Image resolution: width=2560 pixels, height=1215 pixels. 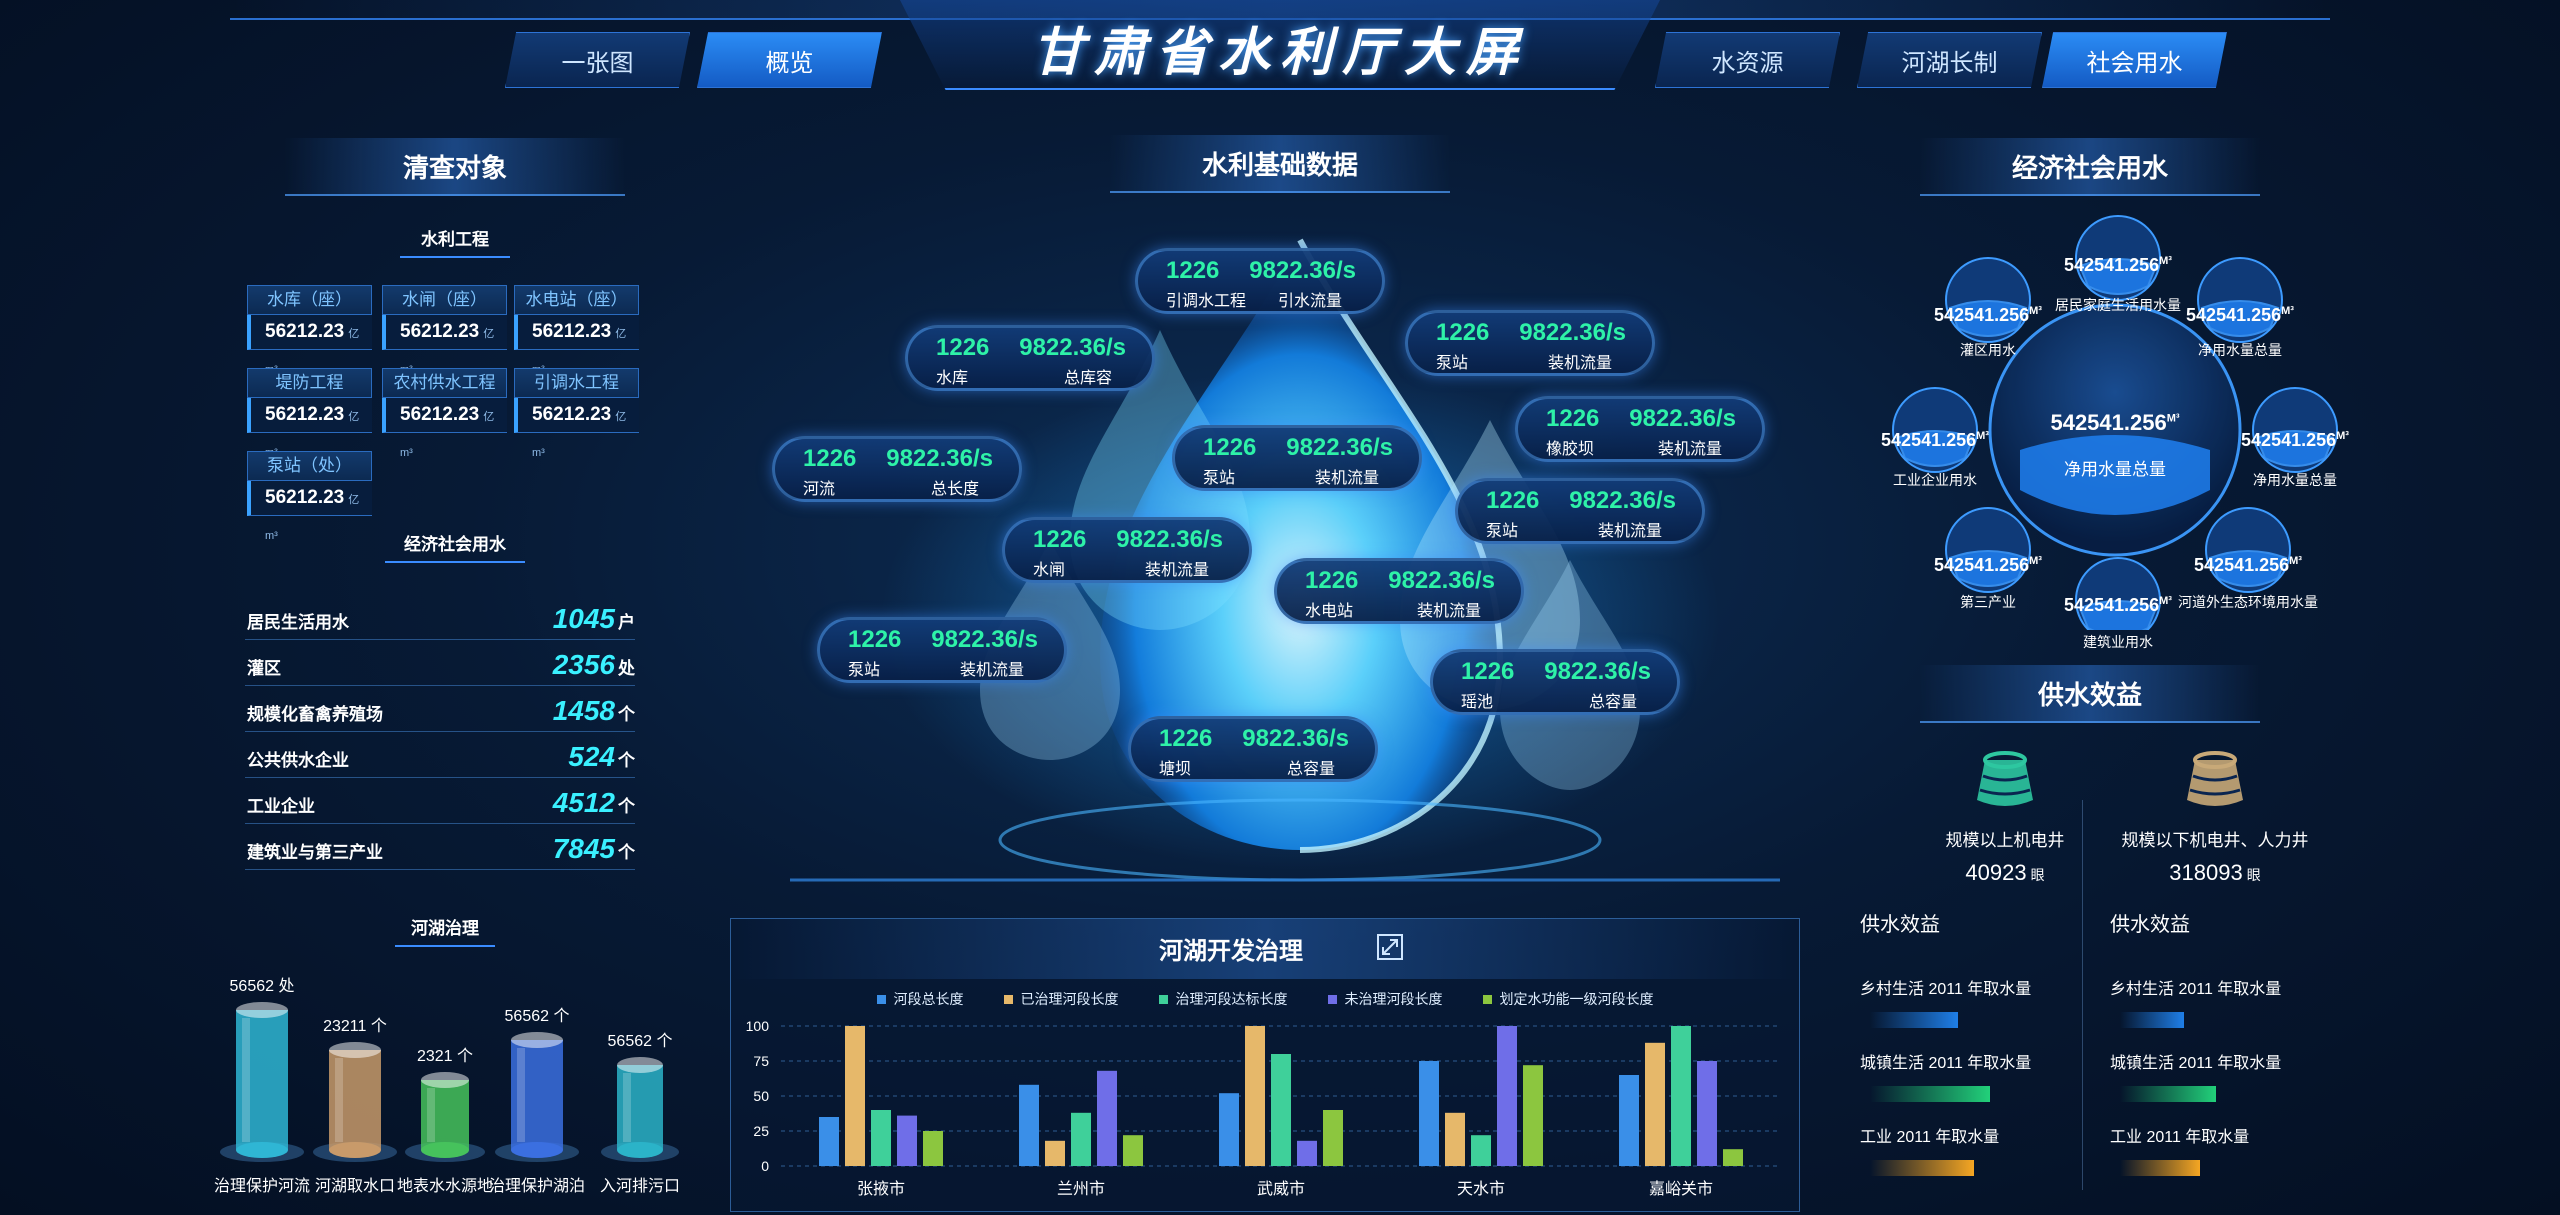 What do you see at coordinates (1280, 45) in the screenshot?
I see `title-plate` at bounding box center [1280, 45].